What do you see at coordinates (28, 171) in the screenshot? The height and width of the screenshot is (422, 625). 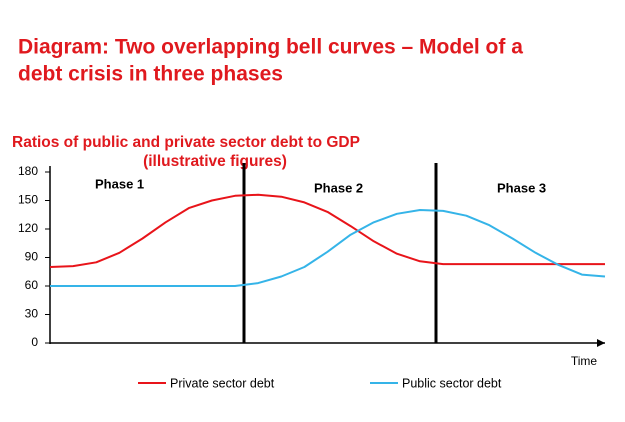 I see `y-tick-label: 180` at bounding box center [28, 171].